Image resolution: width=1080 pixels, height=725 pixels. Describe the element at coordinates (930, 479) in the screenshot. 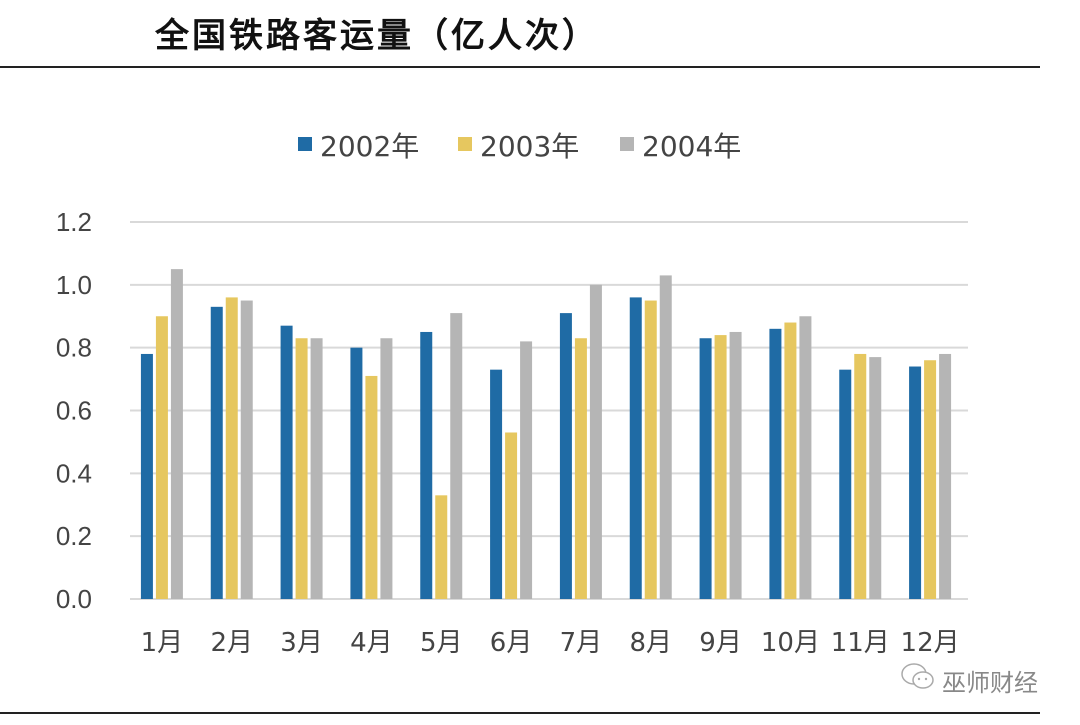

I see `bar-2003年-12月` at that location.